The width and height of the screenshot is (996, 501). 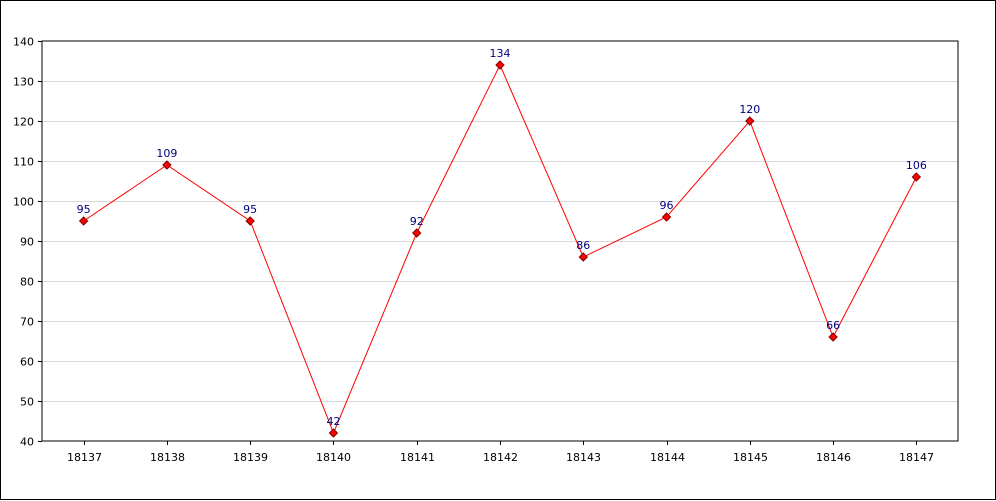 What do you see at coordinates (667, 457) in the screenshot?
I see `x-tick-label: 18144` at bounding box center [667, 457].